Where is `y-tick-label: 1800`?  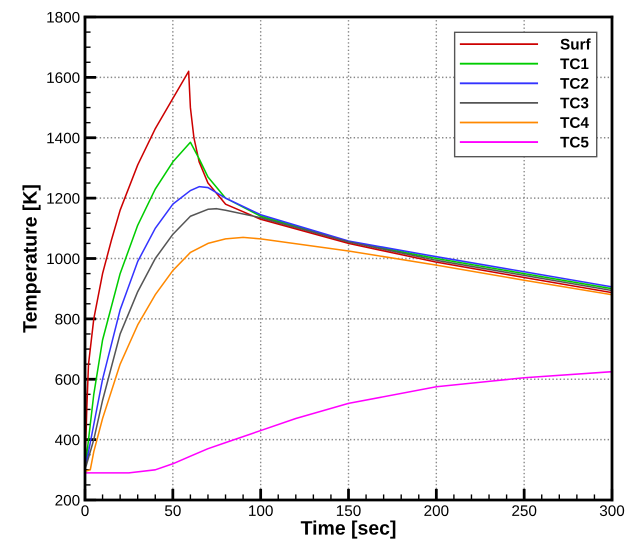 y-tick-label: 1800 is located at coordinates (63, 17).